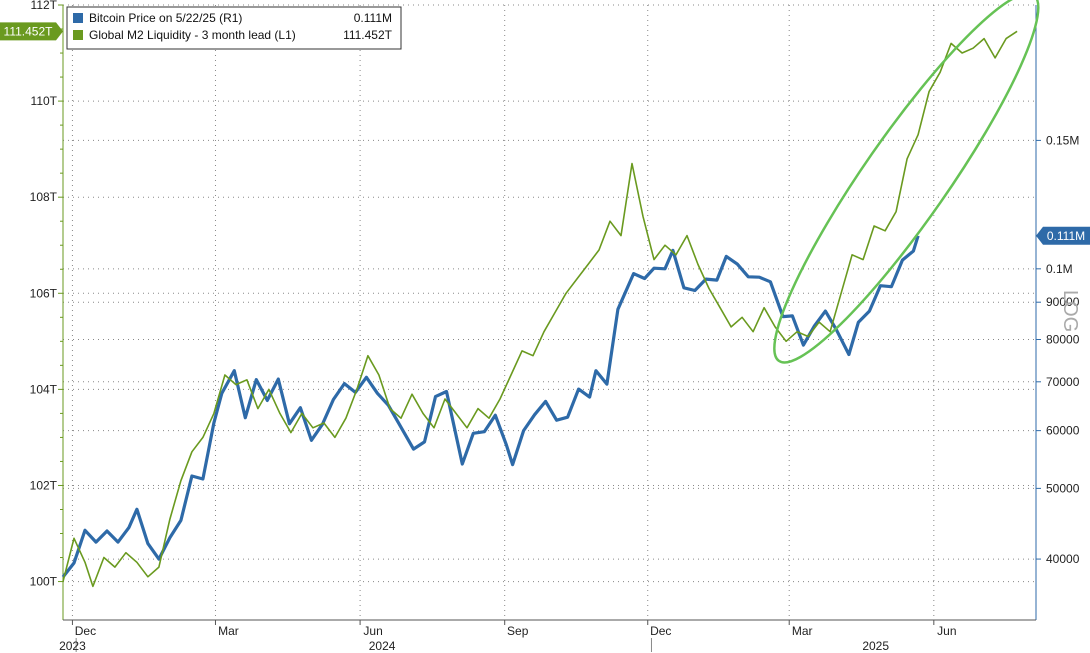  Describe the element at coordinates (373, 18) in the screenshot. I see `legend-series-value: 0.111M` at that location.